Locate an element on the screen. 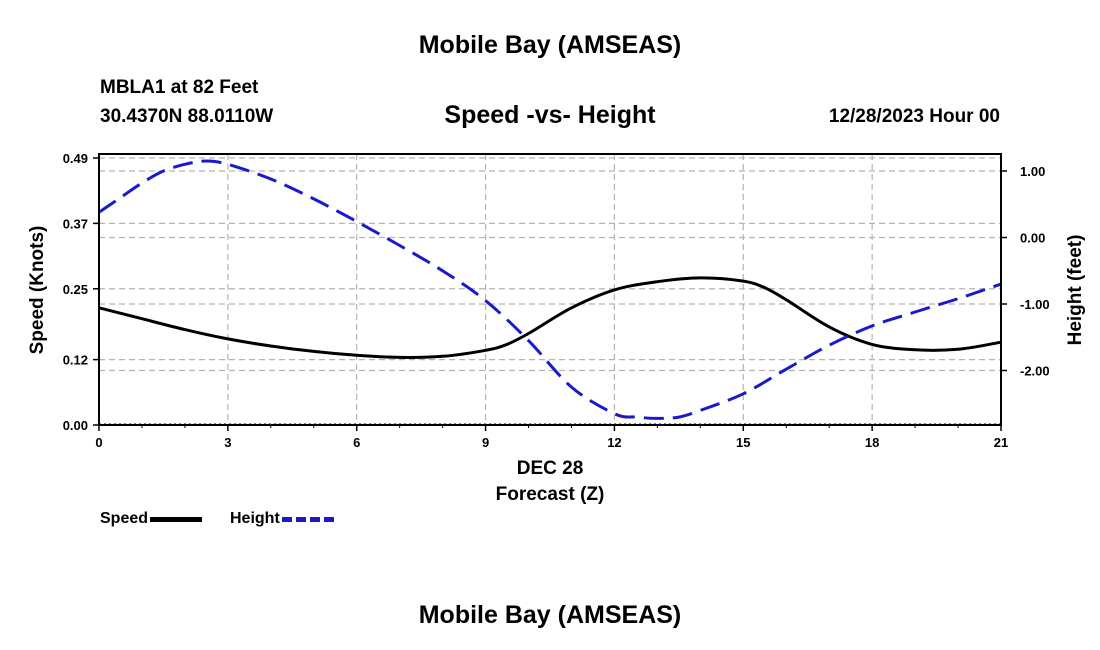  series-line-speed is located at coordinates (550, 317).